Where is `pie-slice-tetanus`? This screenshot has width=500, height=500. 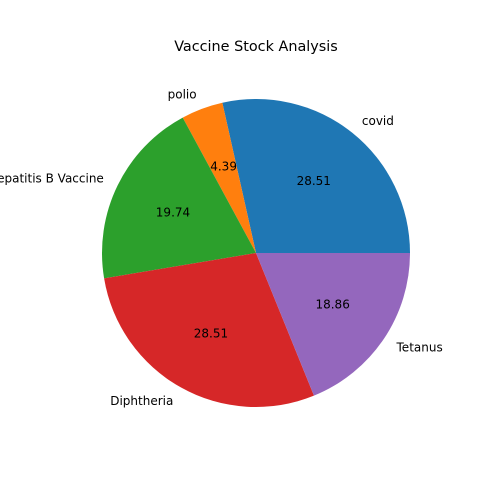 pie-slice-tetanus is located at coordinates (333, 324).